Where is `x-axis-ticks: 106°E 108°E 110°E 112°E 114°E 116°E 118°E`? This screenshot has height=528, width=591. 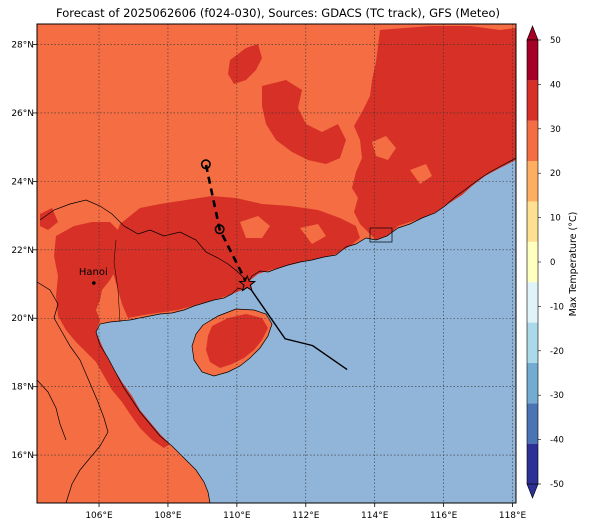
x-axis-ticks: 106°E 108°E 110°E 112°E 114°E 116°E 118°E is located at coordinates (306, 512).